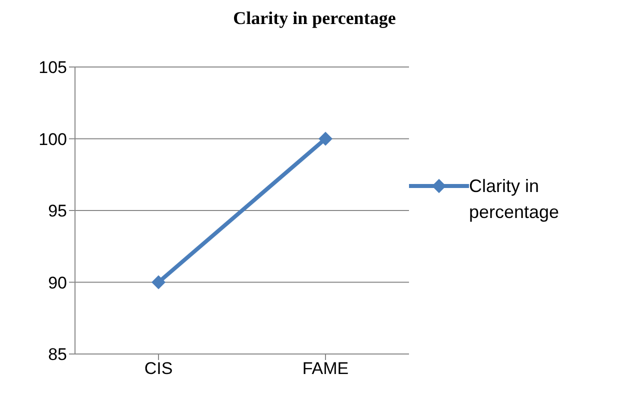 Image resolution: width=629 pixels, height=400 pixels. Describe the element at coordinates (514, 199) in the screenshot. I see `legend-label: Clarity in percentage` at that location.